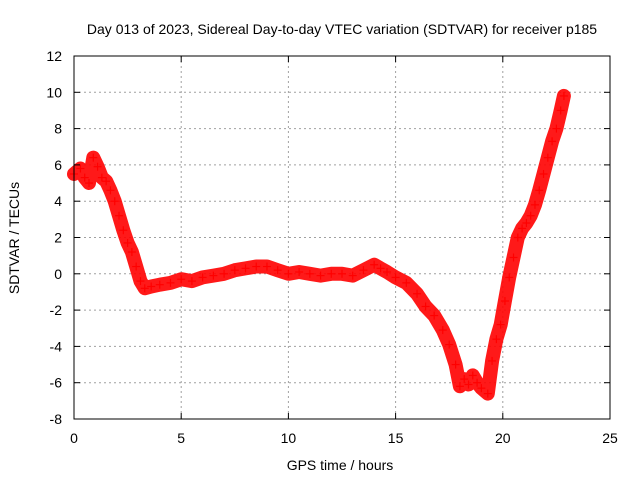  Describe the element at coordinates (54, 92) in the screenshot. I see `y-tick-label: 10` at that location.